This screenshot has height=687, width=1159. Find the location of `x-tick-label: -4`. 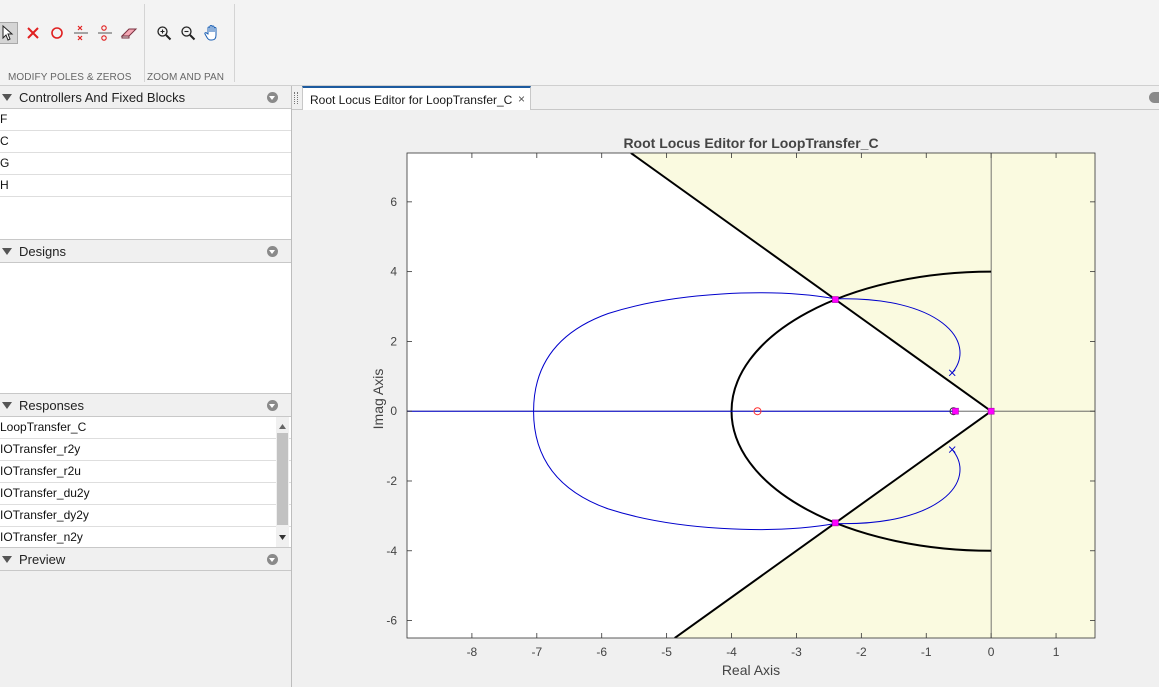

x-tick-label: -4 is located at coordinates (731, 652).